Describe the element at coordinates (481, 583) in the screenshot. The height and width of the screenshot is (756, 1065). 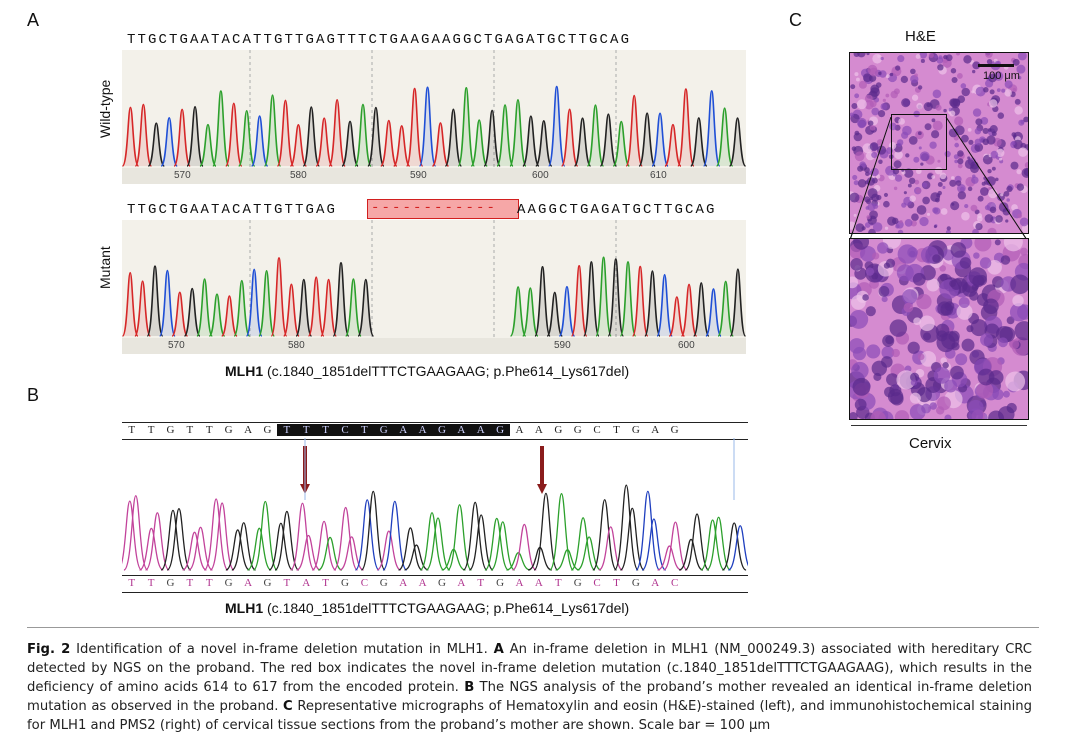
I see `base-letter: T` at that location.